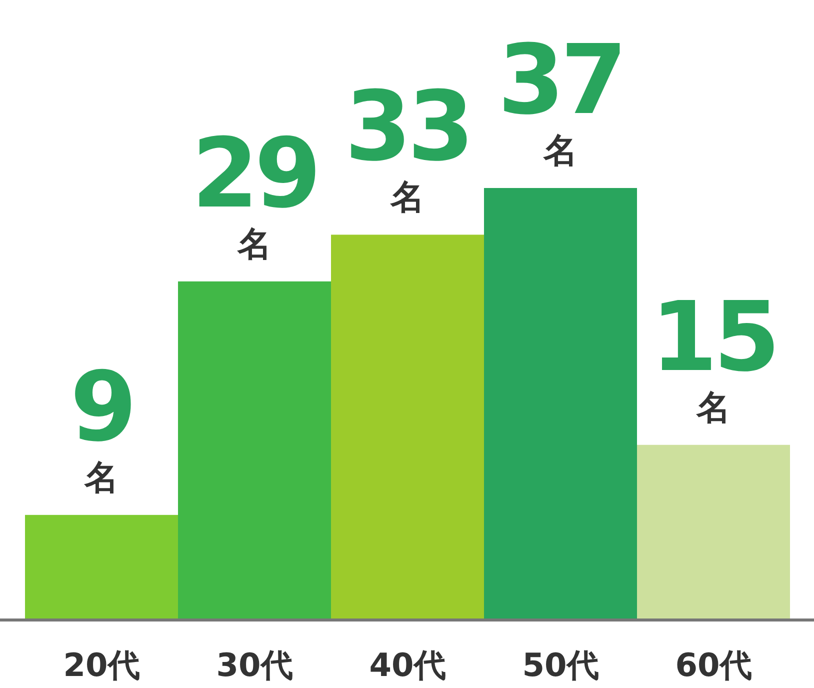 This screenshot has width=814, height=688. Describe the element at coordinates (101, 665) in the screenshot. I see `x-tick-label: 20代` at that location.